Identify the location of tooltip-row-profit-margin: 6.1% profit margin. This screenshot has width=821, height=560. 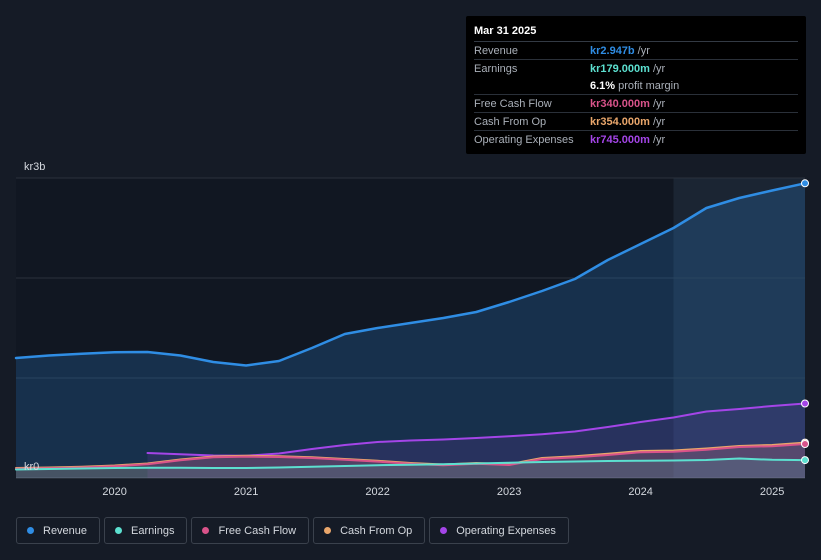
(636, 86).